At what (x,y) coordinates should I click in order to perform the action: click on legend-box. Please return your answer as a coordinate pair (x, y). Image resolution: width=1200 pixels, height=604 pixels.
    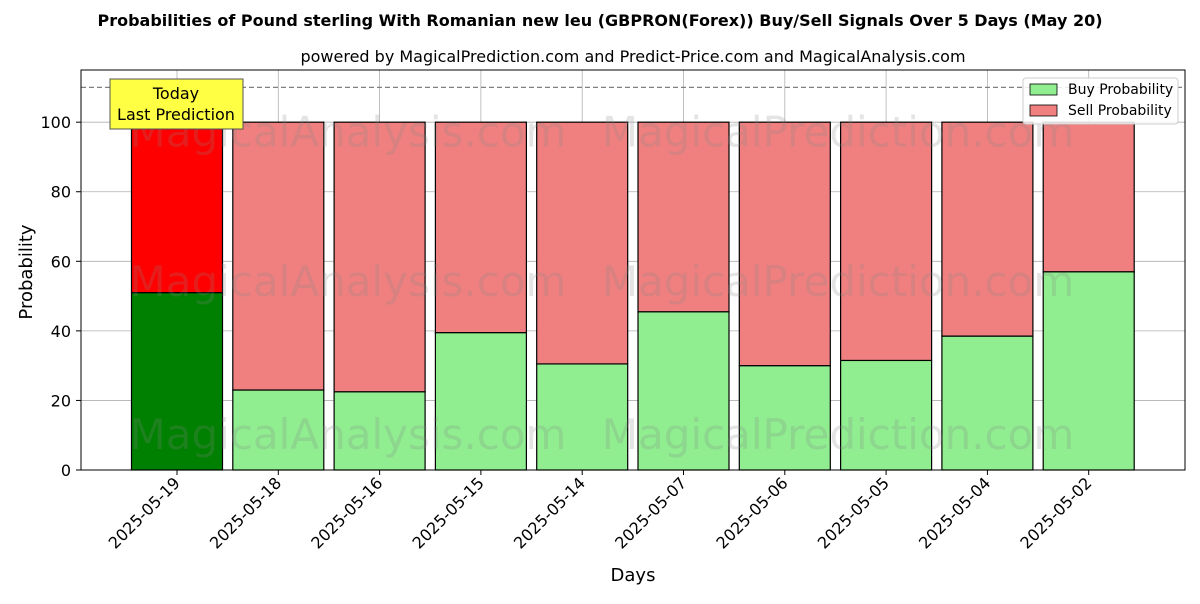
    Looking at the image, I should click on (1100, 101).